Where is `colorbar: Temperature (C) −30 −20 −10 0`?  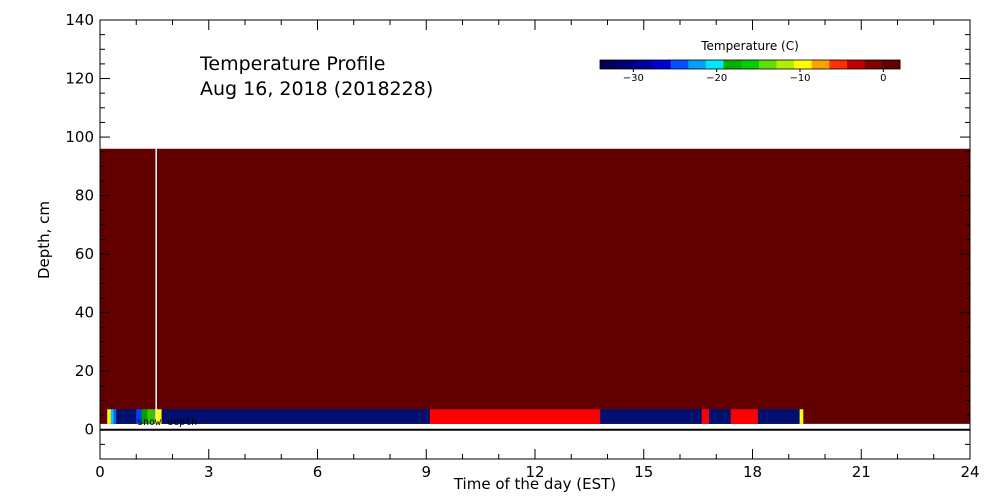
colorbar: Temperature (C) −30 −20 −10 0 is located at coordinates (750, 61).